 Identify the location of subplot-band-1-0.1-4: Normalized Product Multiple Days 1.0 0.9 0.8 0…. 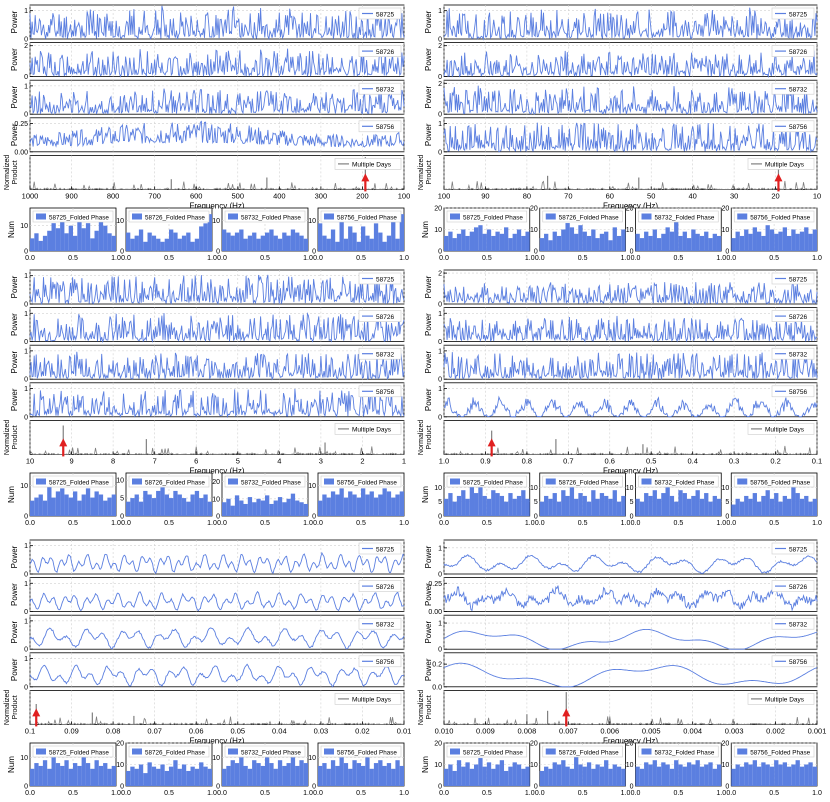
(620, 448).